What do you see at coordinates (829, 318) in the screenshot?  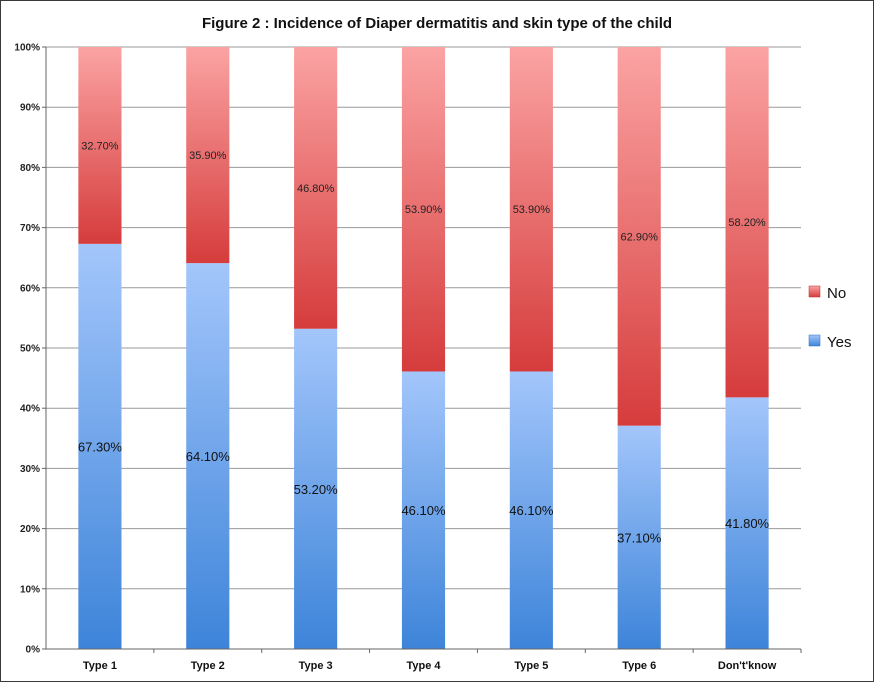 I see `legend: No Yes` at bounding box center [829, 318].